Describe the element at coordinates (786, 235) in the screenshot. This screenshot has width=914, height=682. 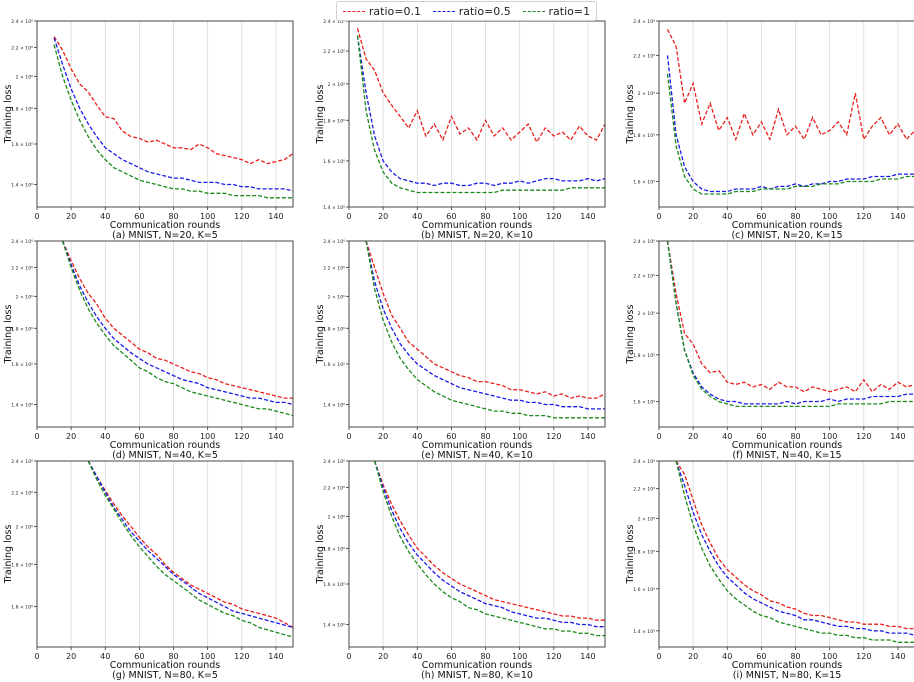
I see `subplot-caption: (c) MNIST, N=20, K=15` at that location.